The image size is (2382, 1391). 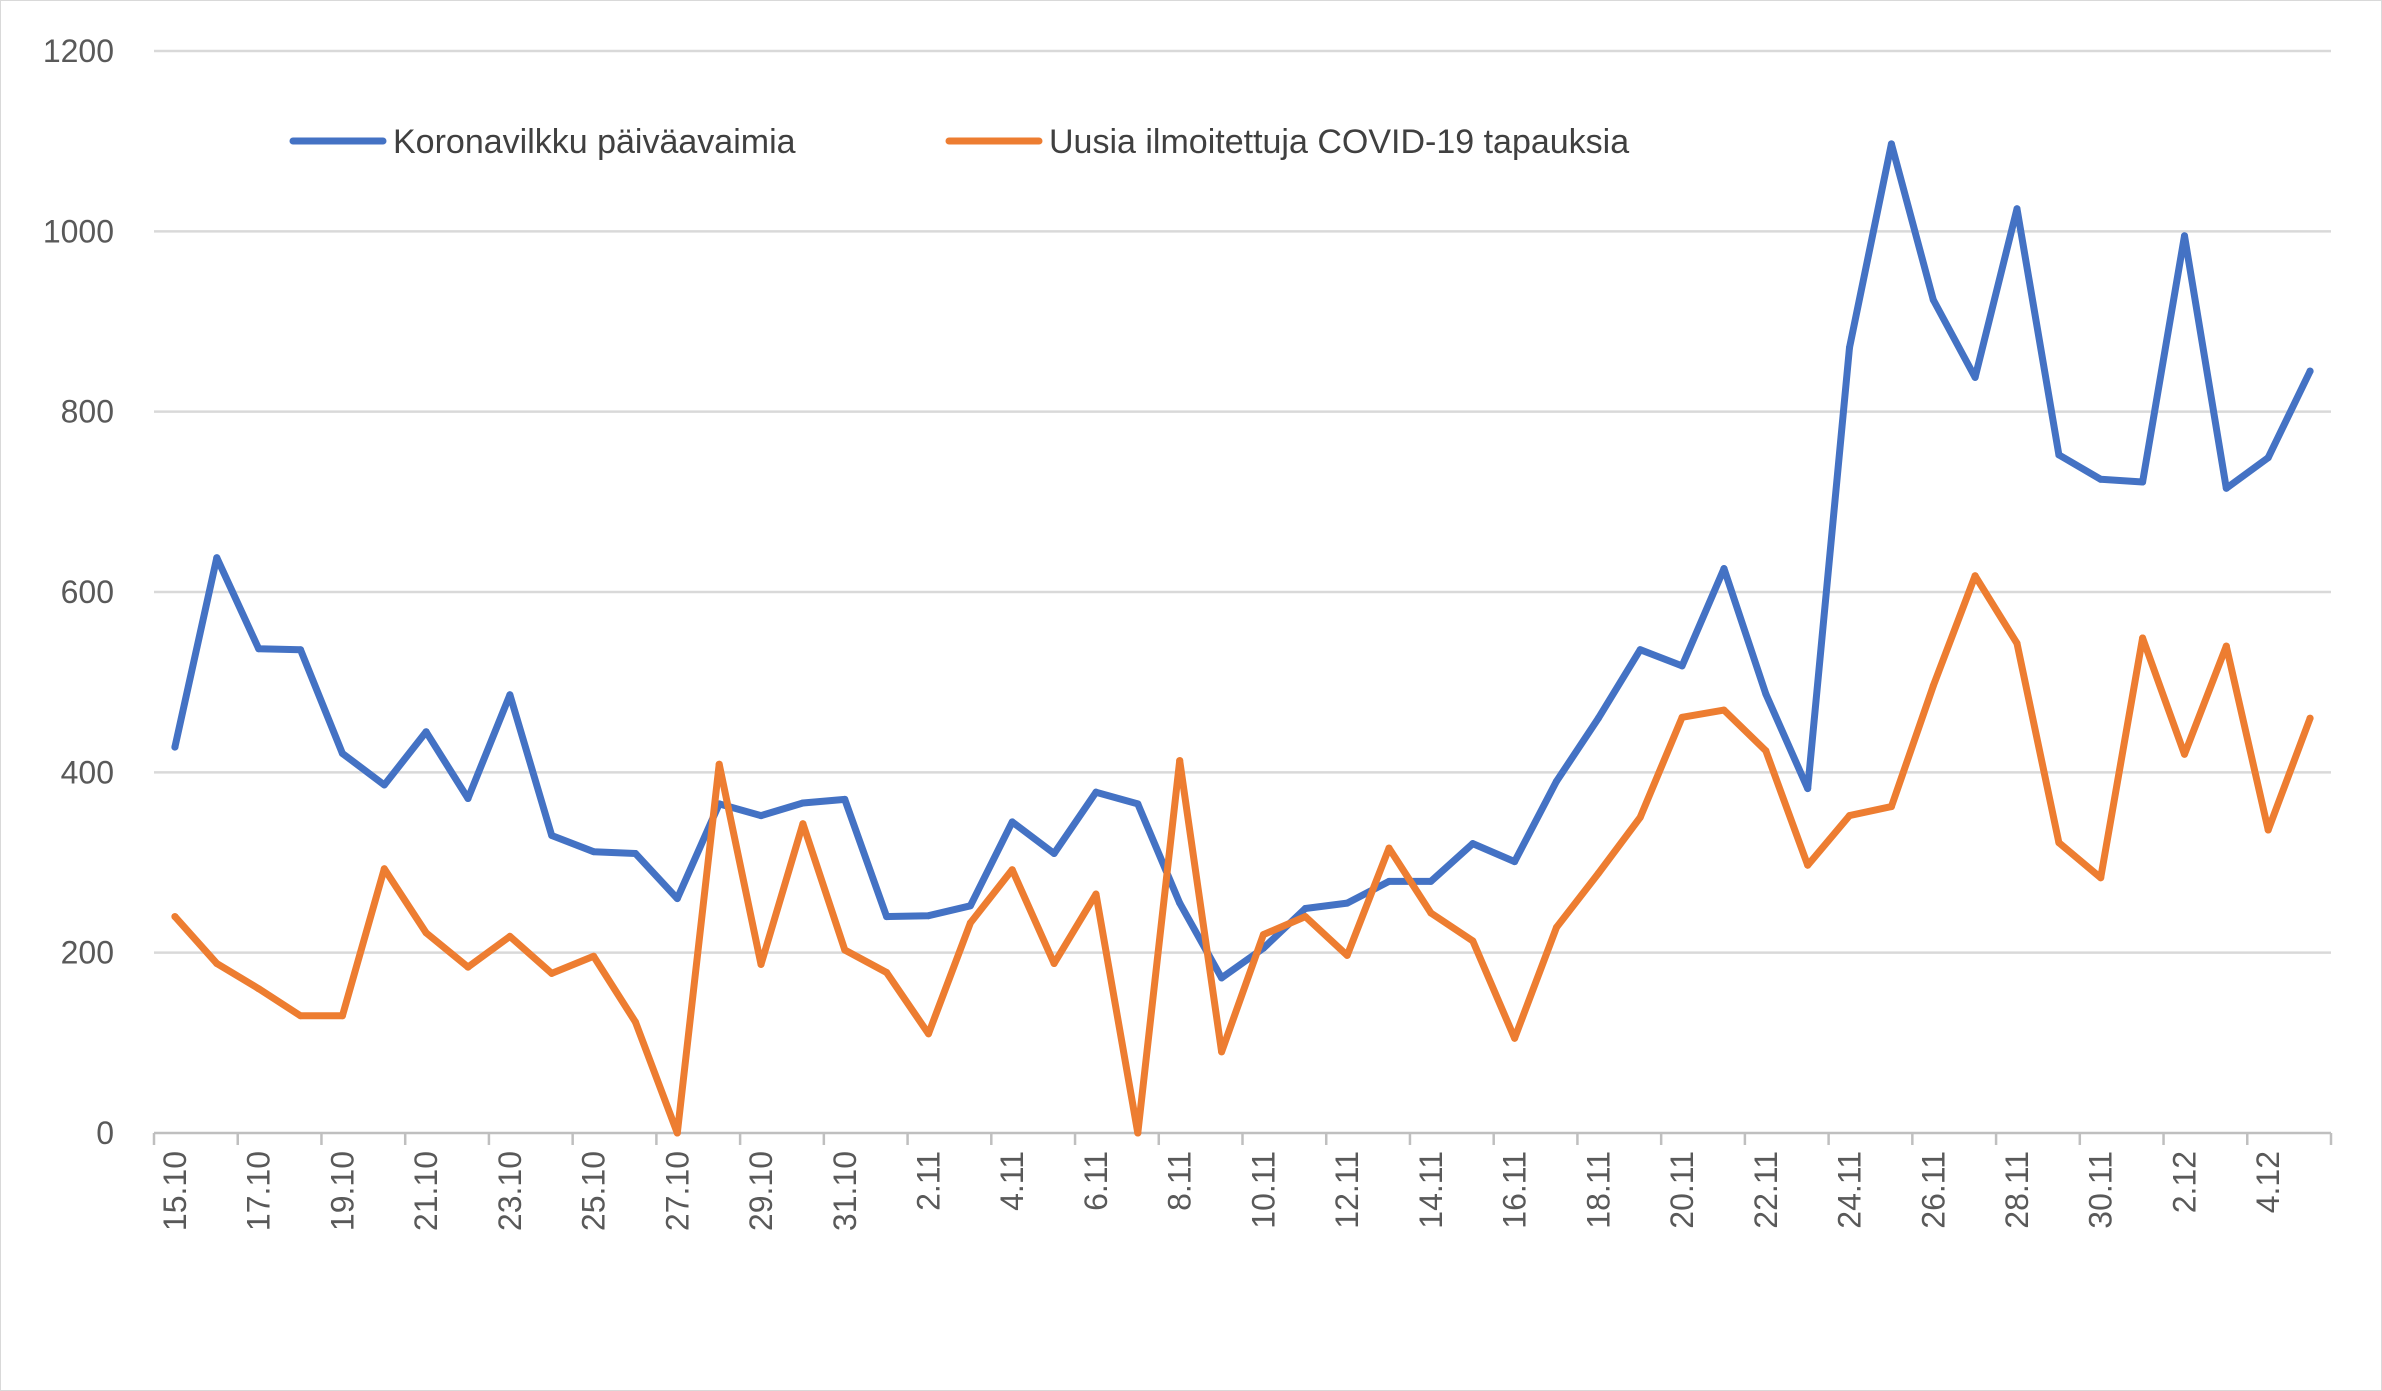 I want to click on x-tick-label: 8.11, so click(x=1180, y=1181).